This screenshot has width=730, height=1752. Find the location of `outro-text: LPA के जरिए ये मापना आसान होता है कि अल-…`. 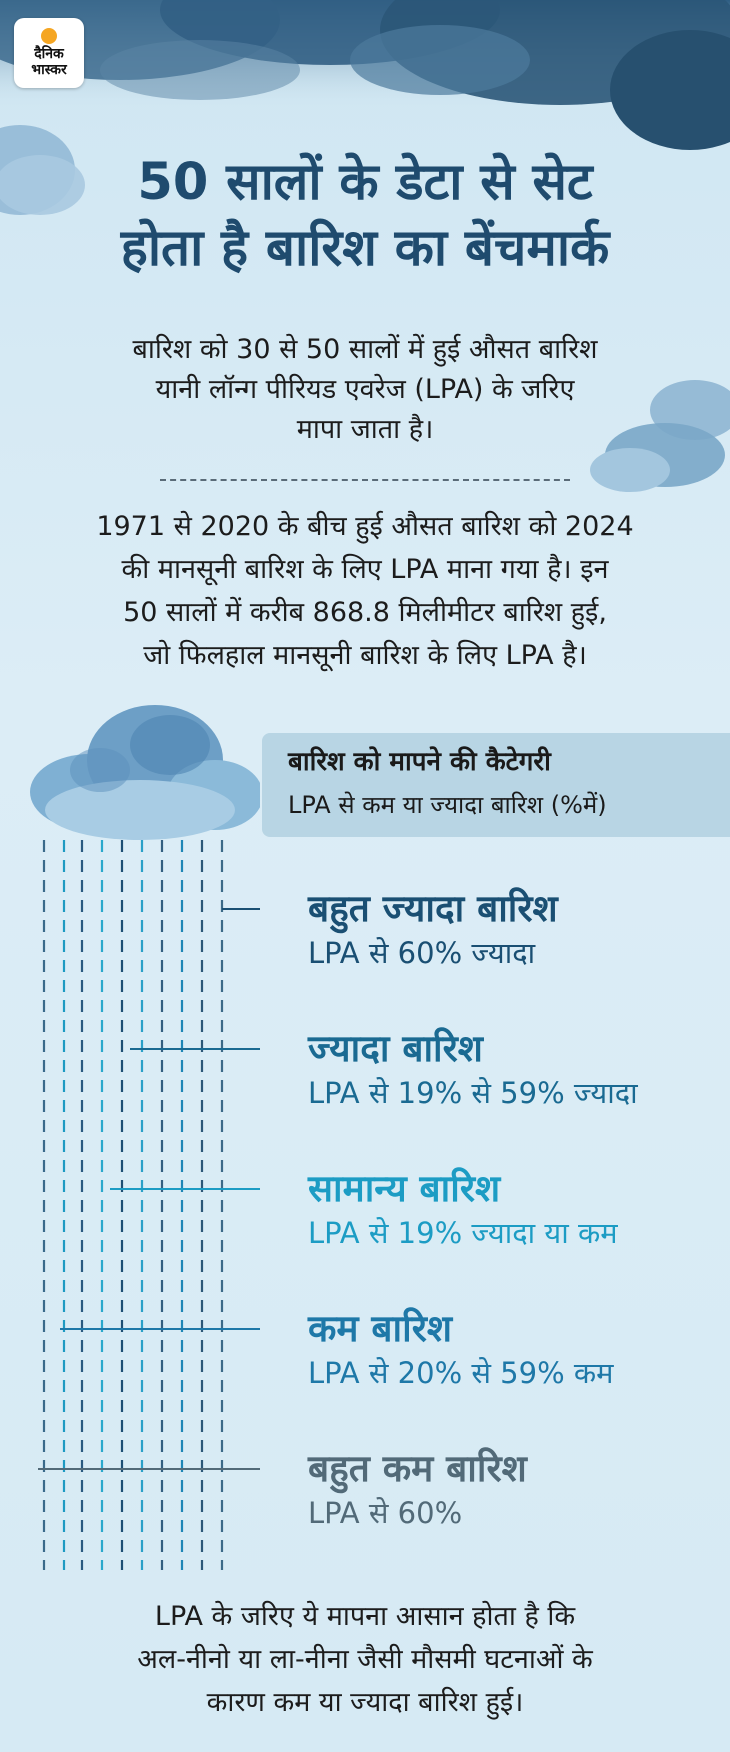

outro-text: LPA के जरिए ये मापना आसान होता है कि अल-… is located at coordinates (365, 1659).